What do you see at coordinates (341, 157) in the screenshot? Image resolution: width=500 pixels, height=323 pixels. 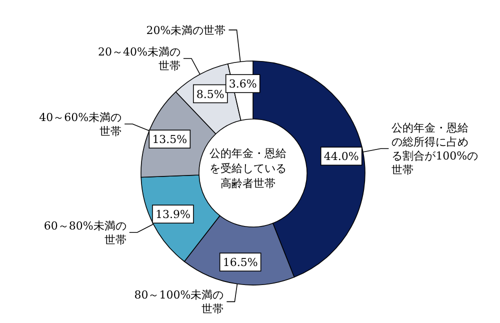 I see `data-label: 44.0%` at bounding box center [341, 157].